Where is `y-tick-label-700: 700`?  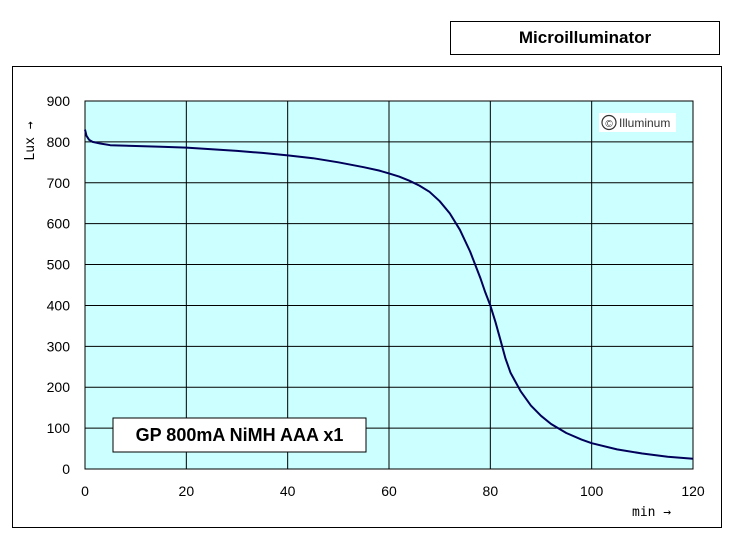
y-tick-label-700: 700 is located at coordinates (59, 183).